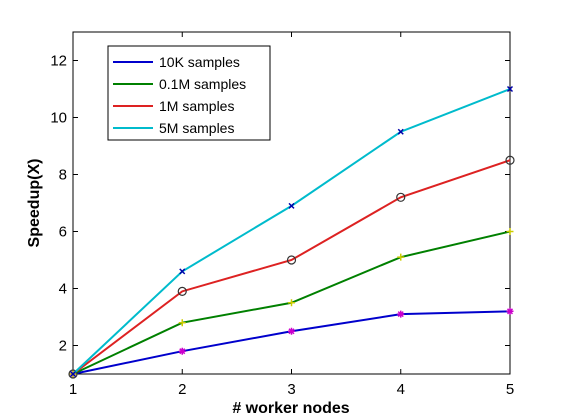 This screenshot has width=561, height=420. Describe the element at coordinates (58, 118) in the screenshot. I see `y-tick-label: 10` at that location.